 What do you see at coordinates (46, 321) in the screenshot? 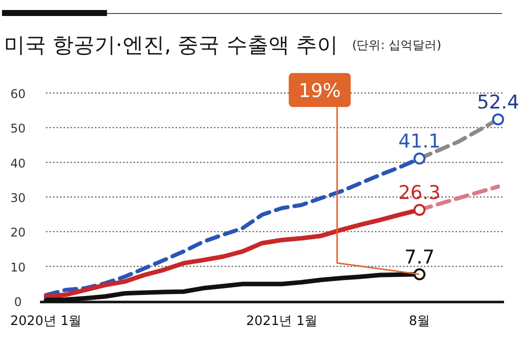
I see `x-tick-label: 2020년 1월` at bounding box center [46, 321].